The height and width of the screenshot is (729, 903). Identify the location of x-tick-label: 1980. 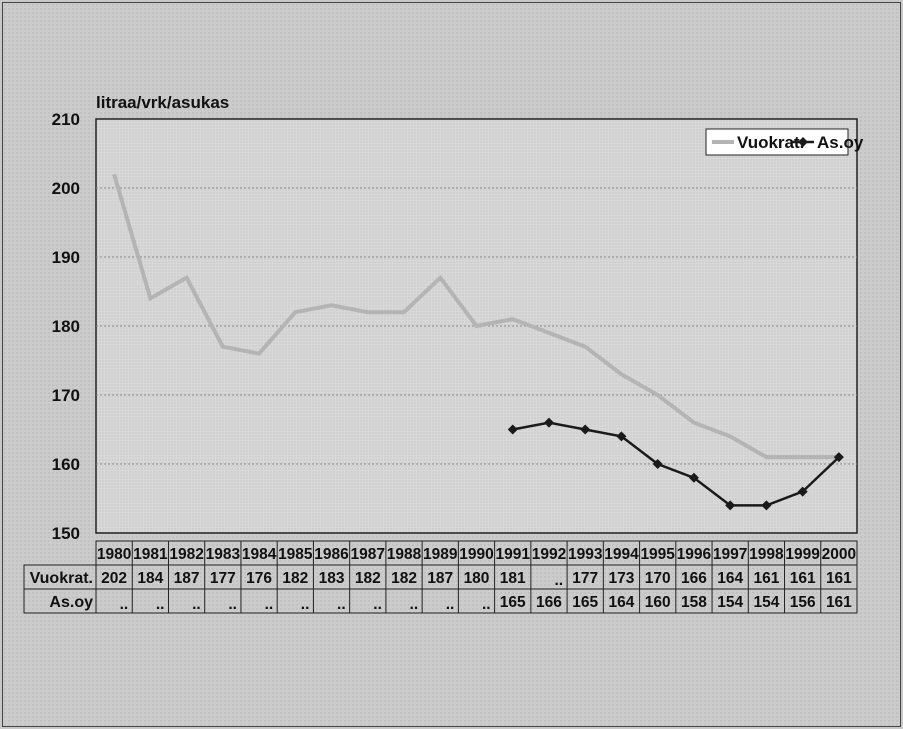
(114, 554).